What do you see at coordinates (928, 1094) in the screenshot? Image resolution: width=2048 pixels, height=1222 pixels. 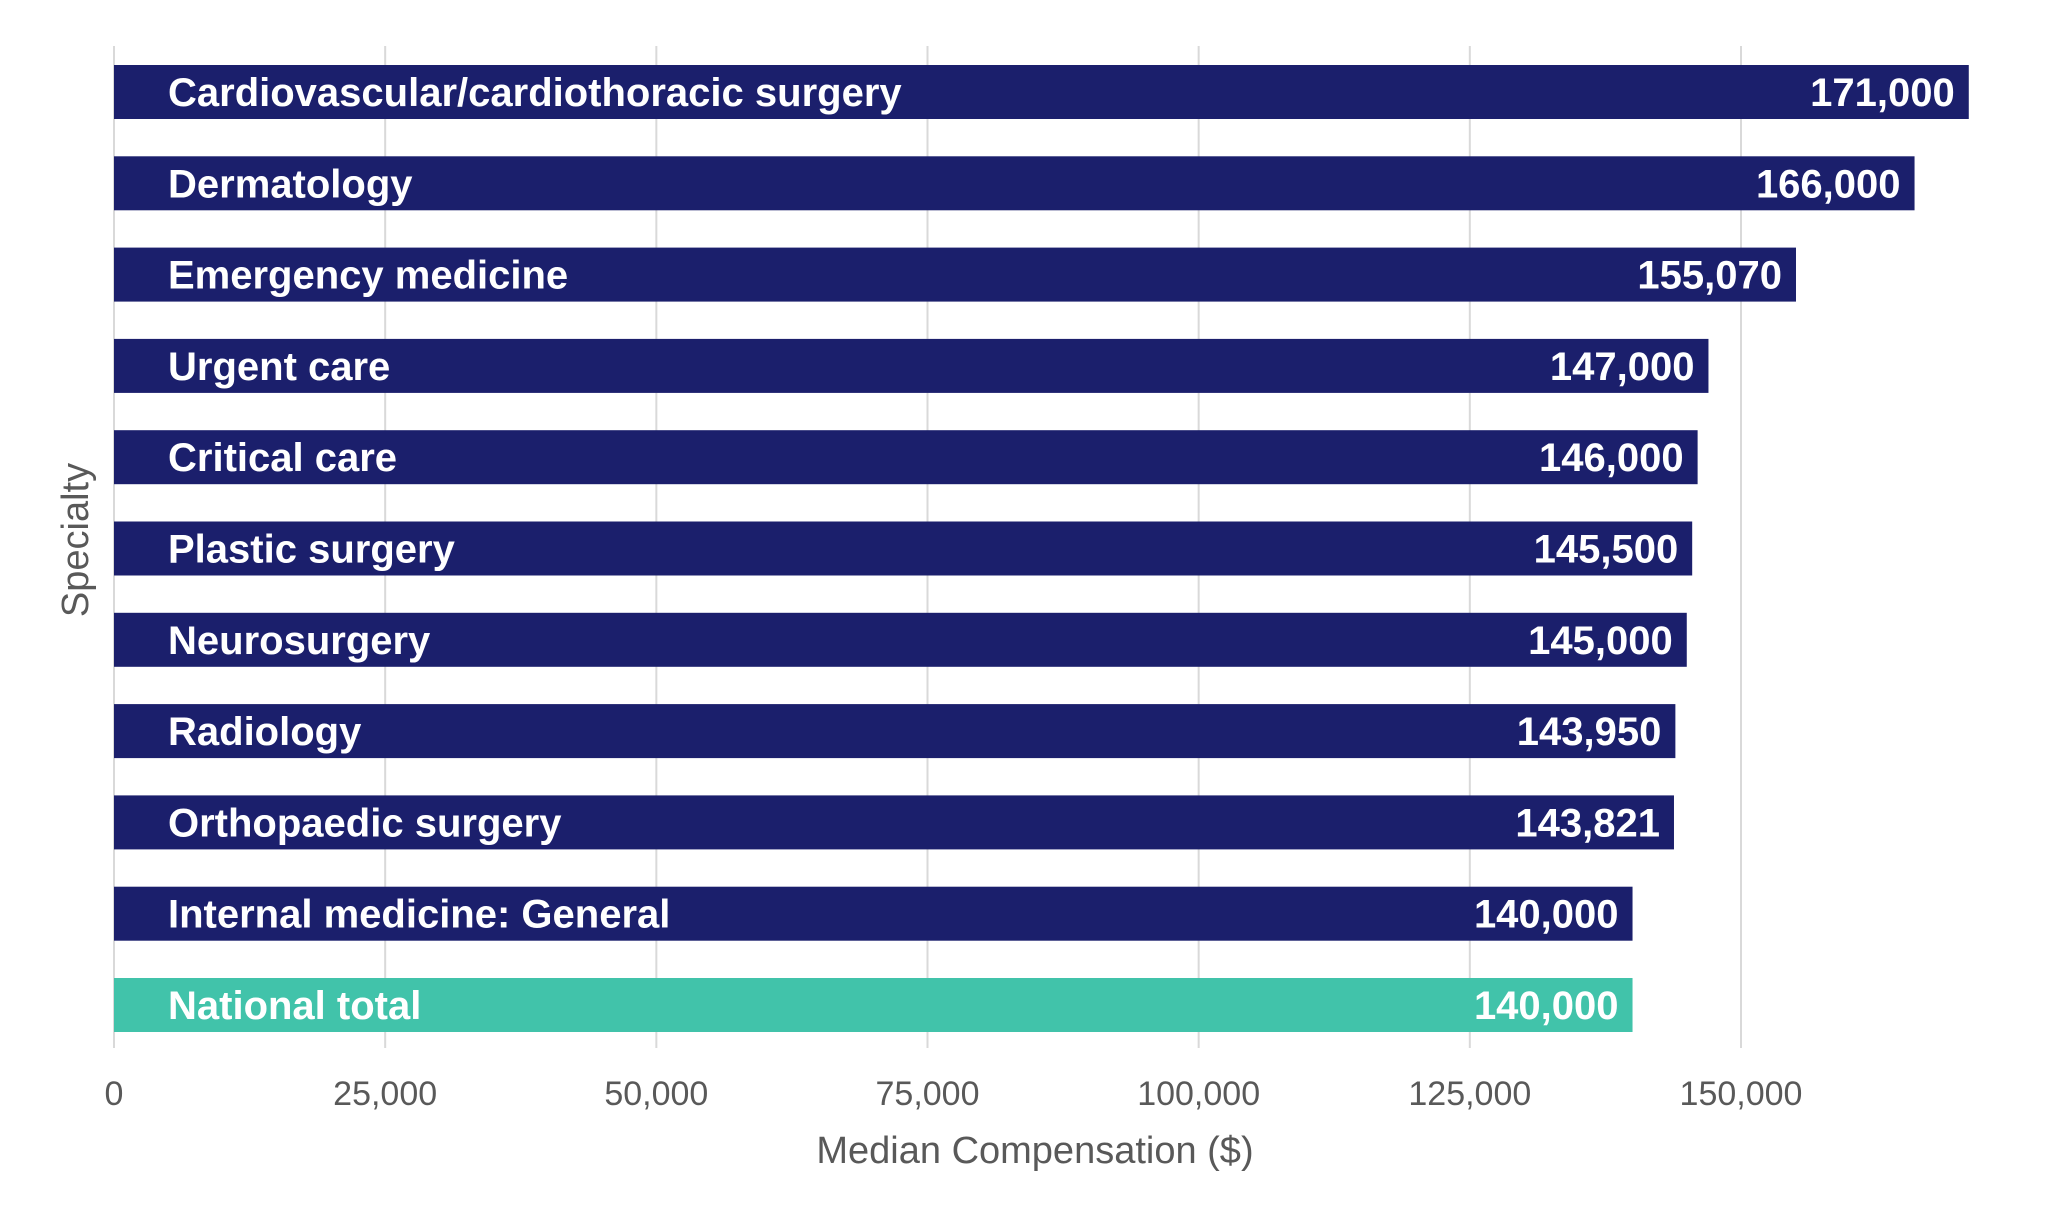 I see `x-tick-label: 75,000` at bounding box center [928, 1094].